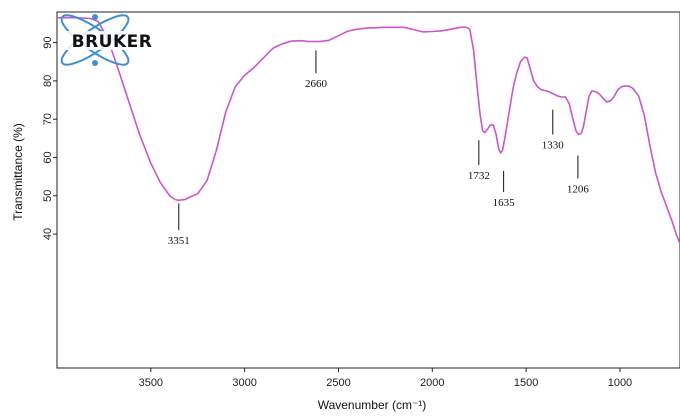 The width and height of the screenshot is (680, 419). What do you see at coordinates (244, 383) in the screenshot?
I see `x-tick-label: 3000` at bounding box center [244, 383].